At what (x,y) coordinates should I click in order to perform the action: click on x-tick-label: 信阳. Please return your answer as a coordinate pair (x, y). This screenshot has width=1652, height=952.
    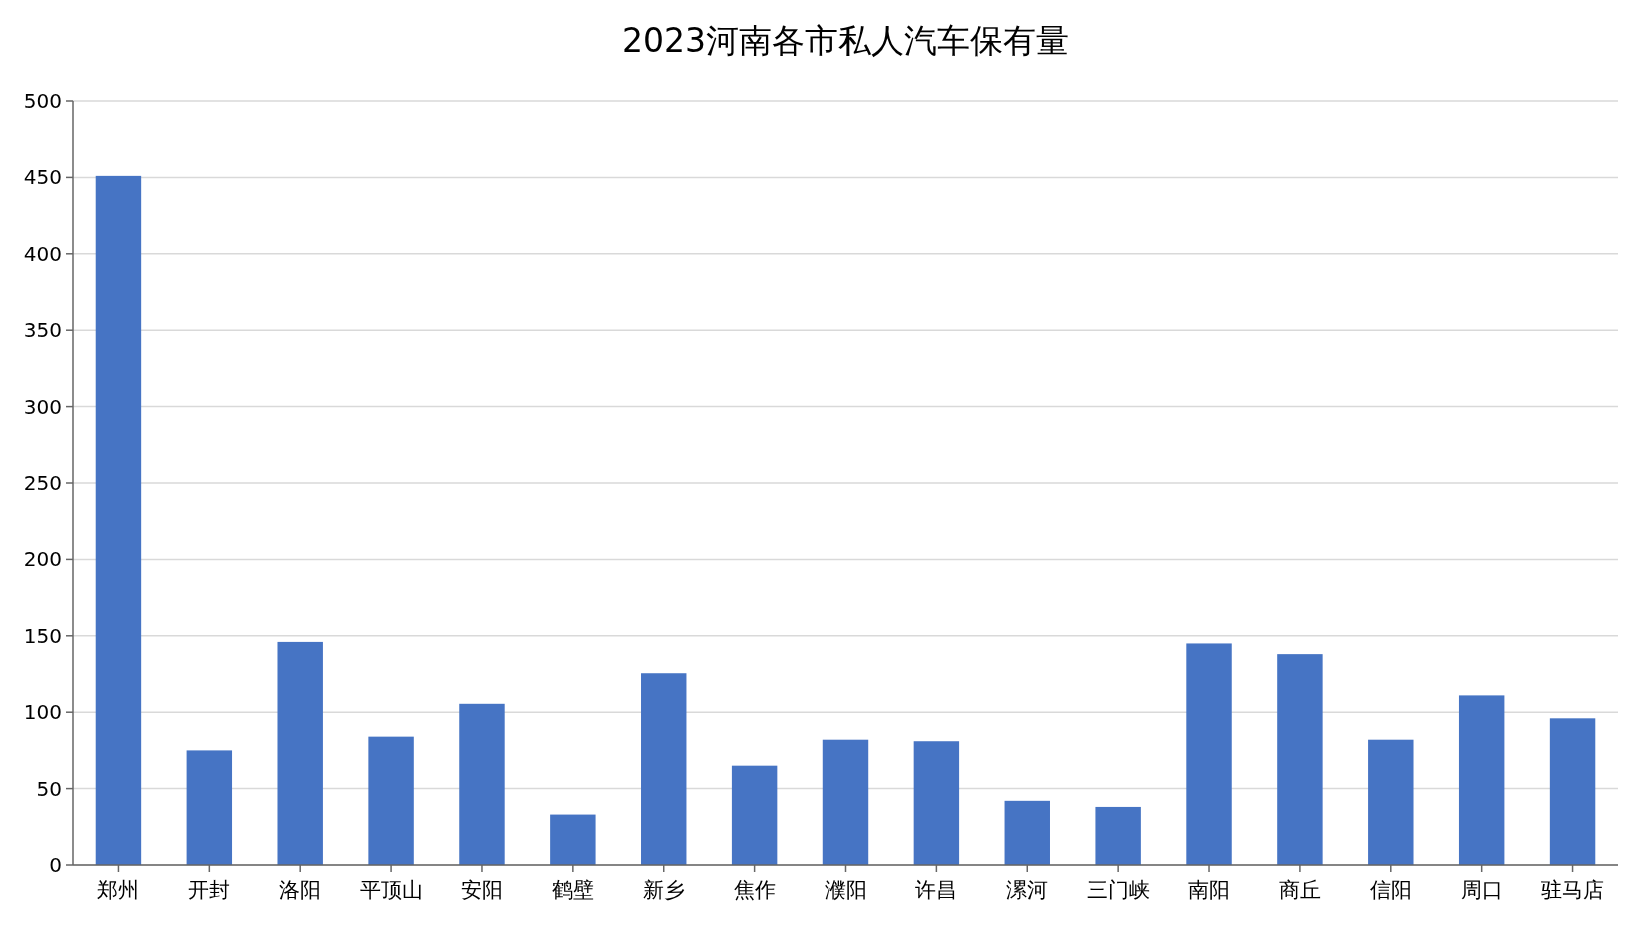
    Looking at the image, I should click on (1390, 890).